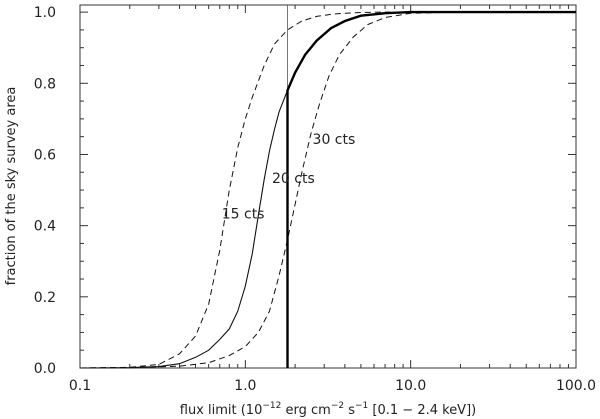 The width and height of the screenshot is (600, 419). Describe the element at coordinates (349, 410) in the screenshot. I see `x-axis-label-part3: s` at that location.